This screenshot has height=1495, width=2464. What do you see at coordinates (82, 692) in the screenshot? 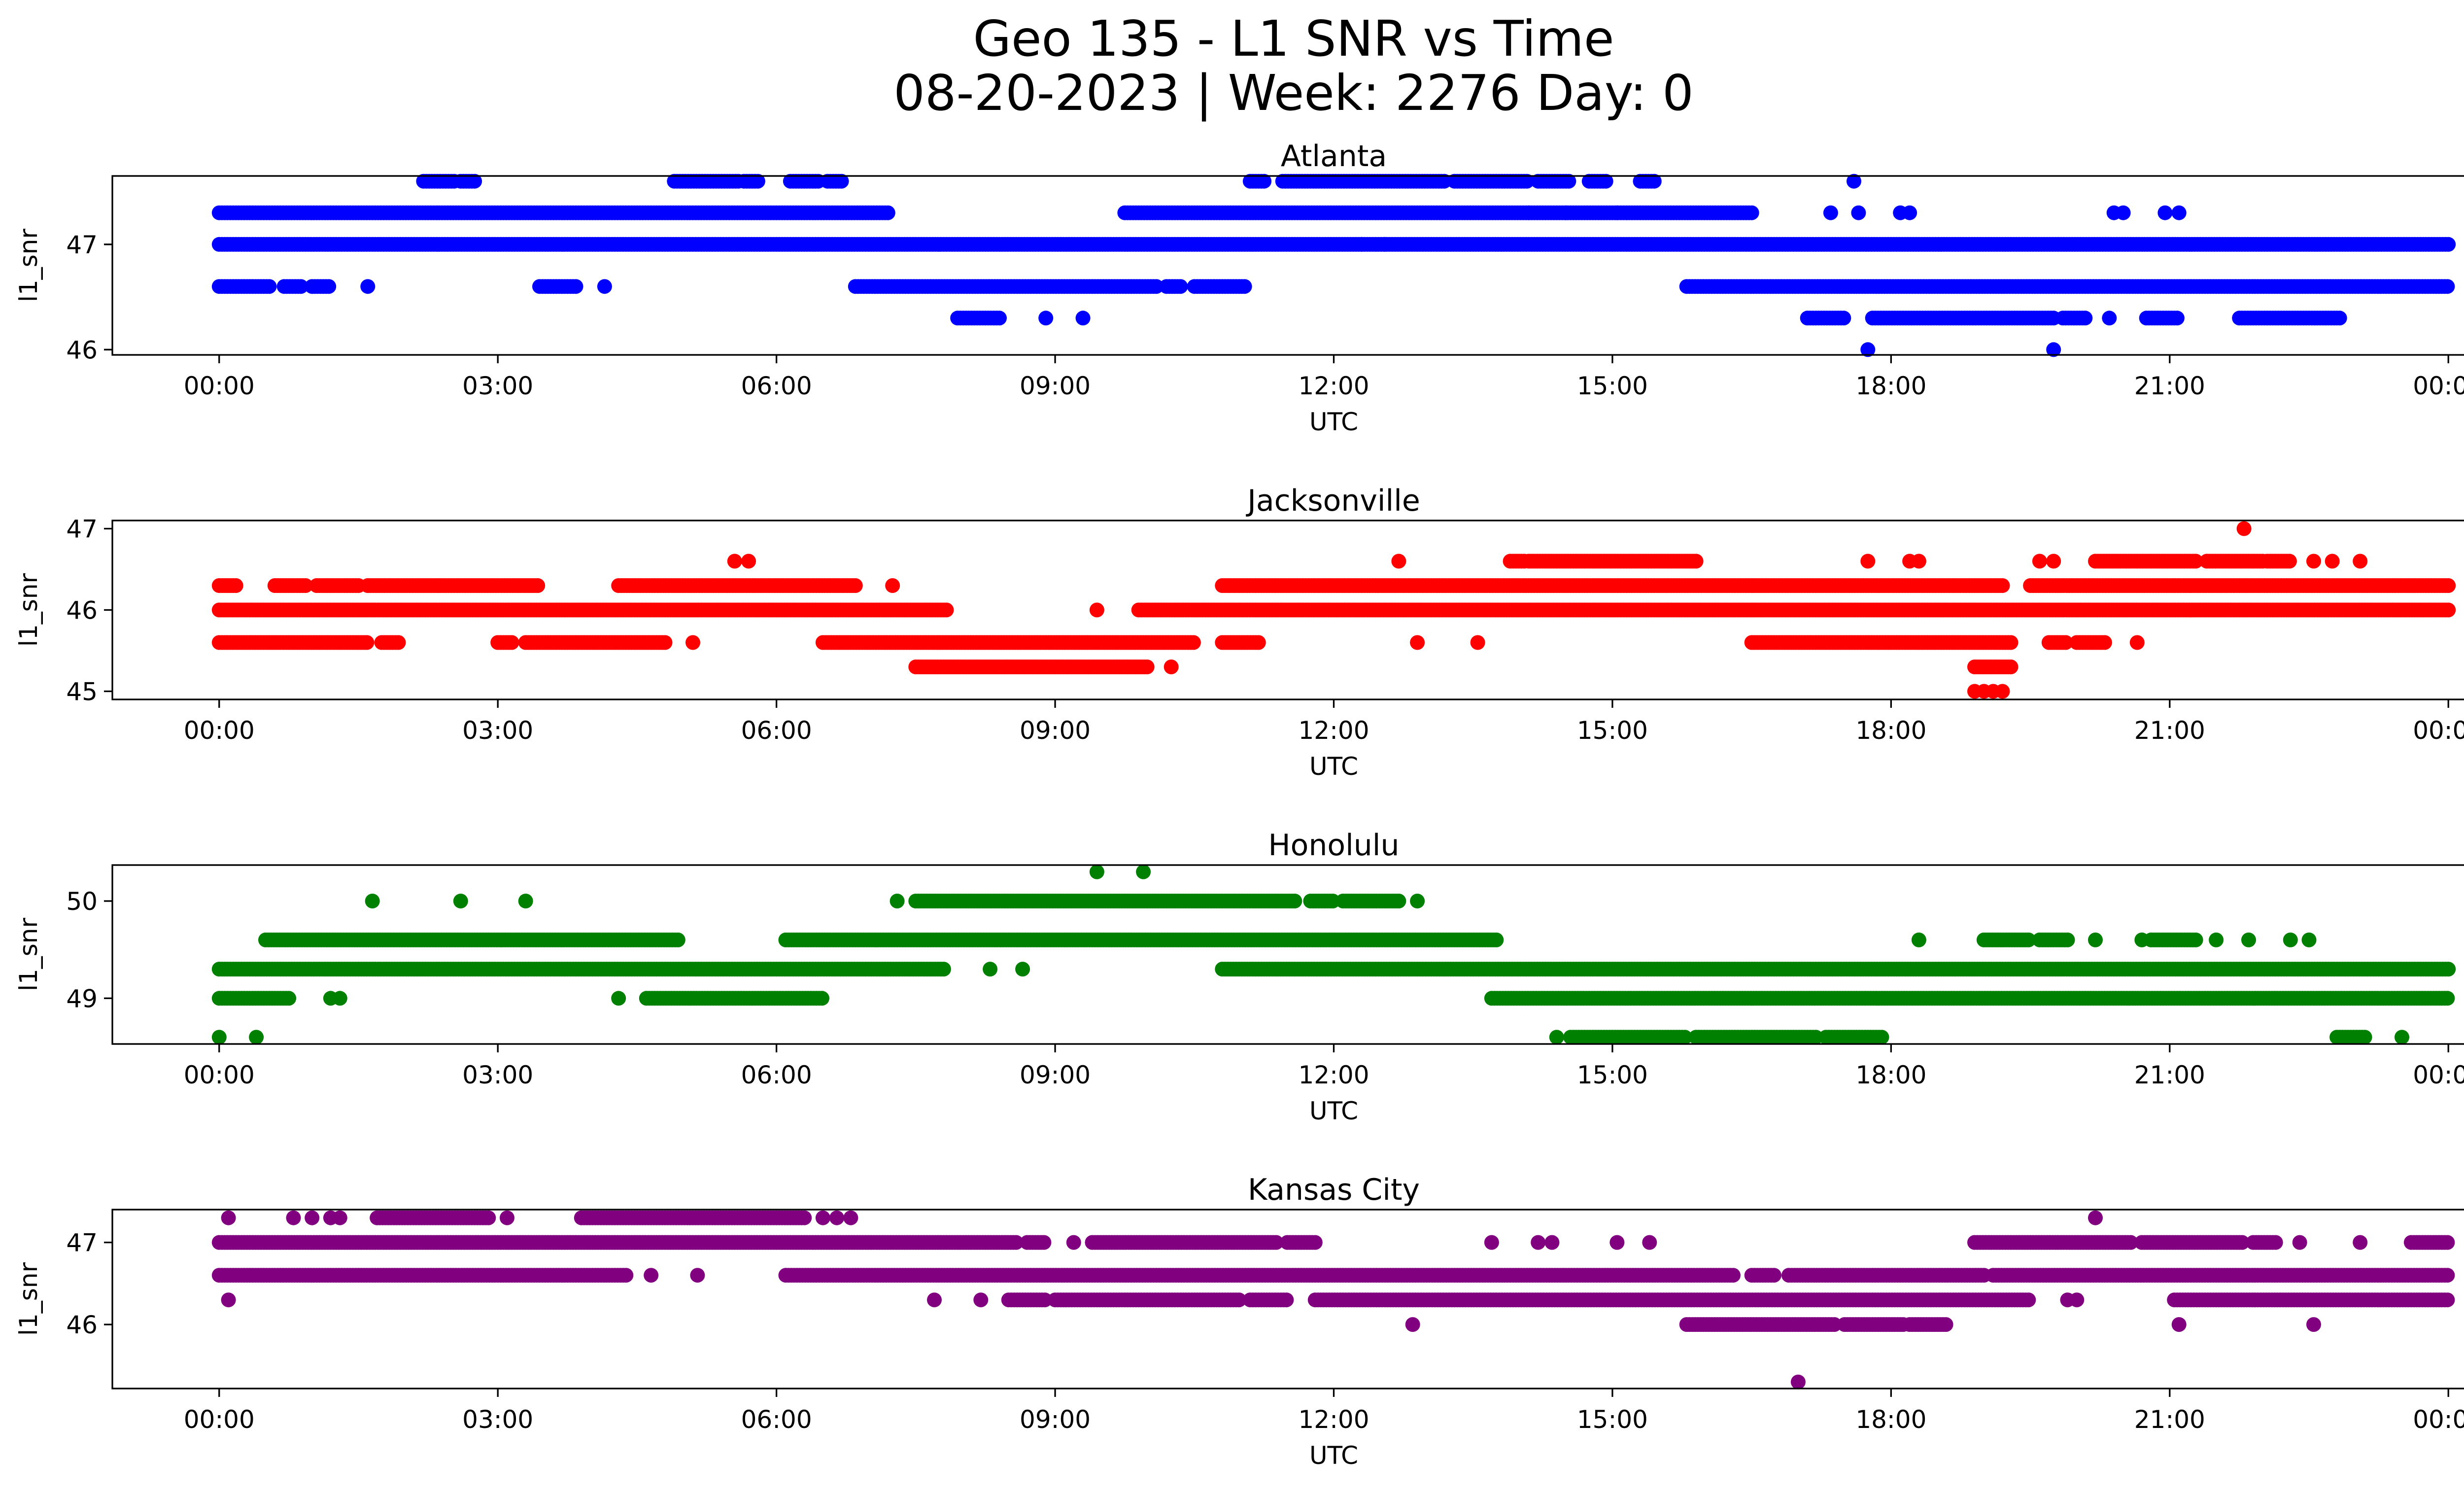
I see `y-tick-label: 45` at bounding box center [82, 692].